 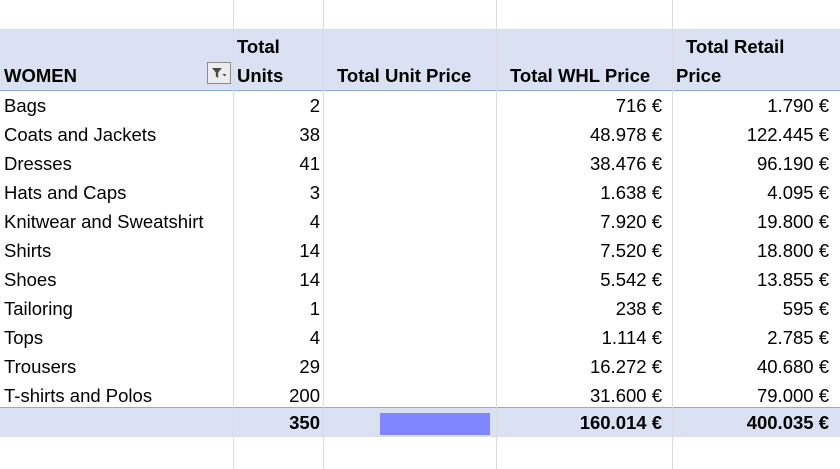 What do you see at coordinates (625, 134) in the screenshot?
I see `row-whl-price: 48.978 €` at bounding box center [625, 134].